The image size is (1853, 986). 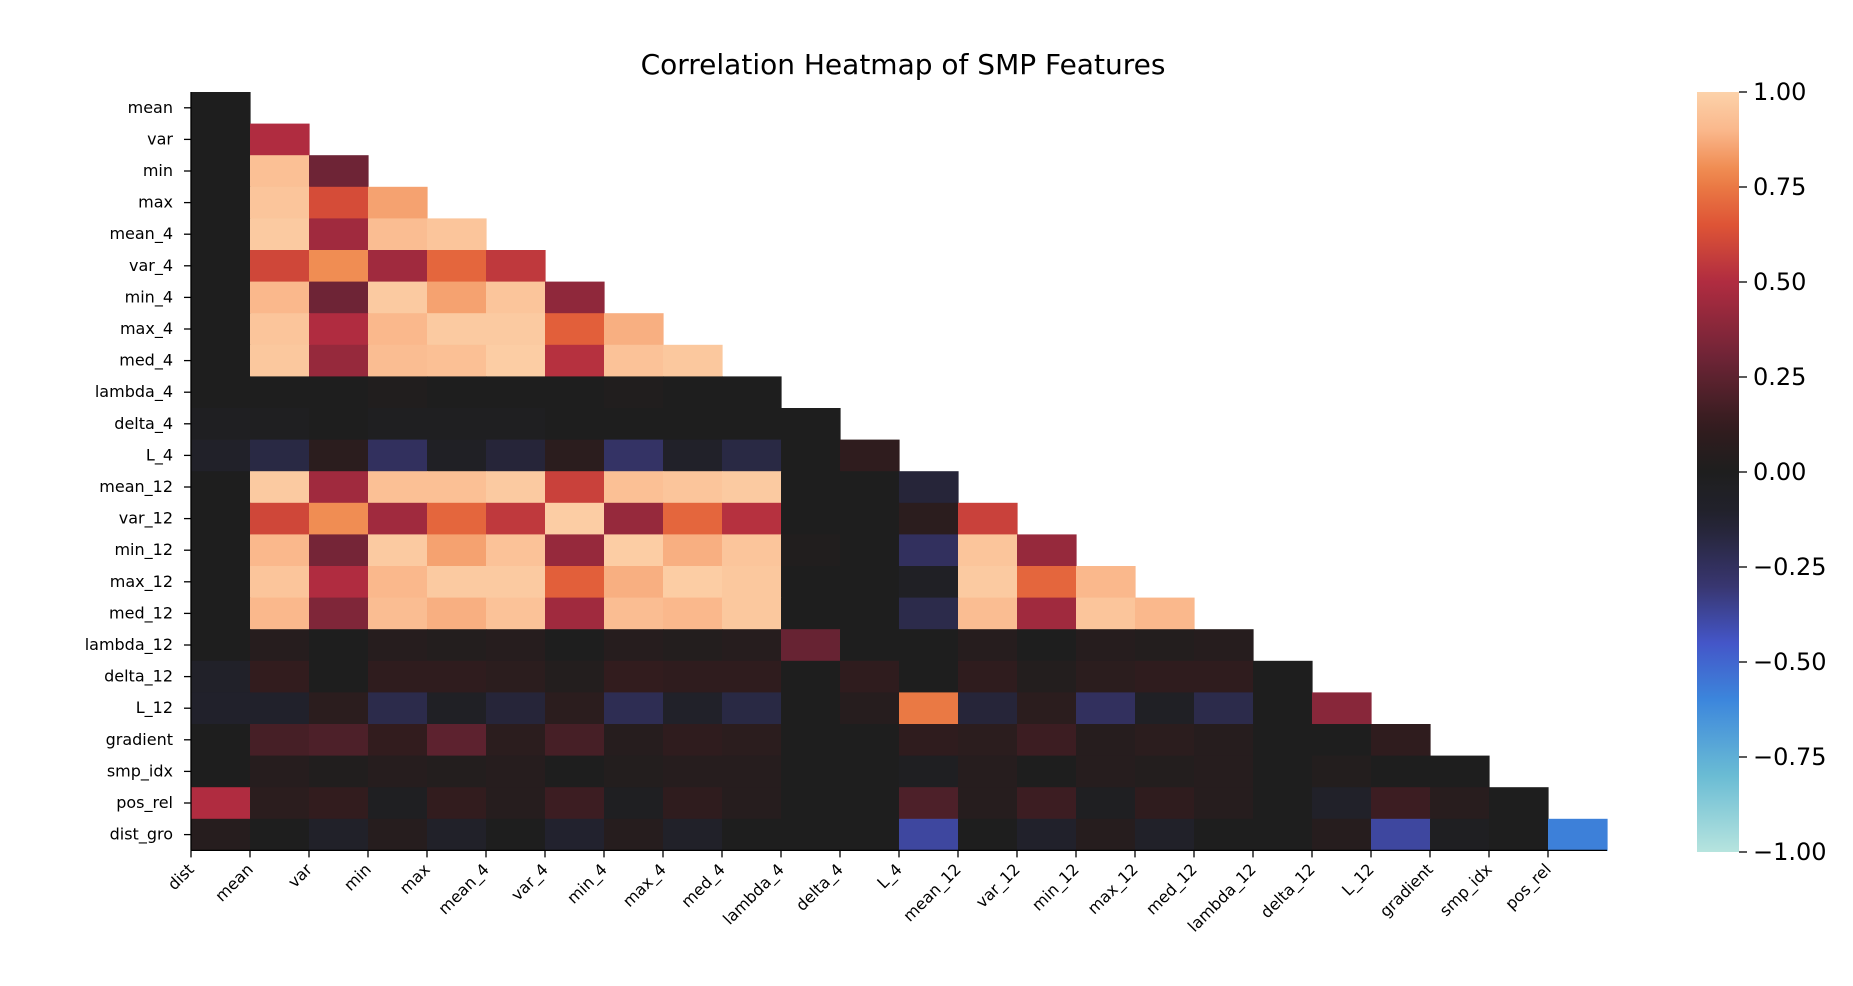 I want to click on column-label: var_12, so click(x=998, y=886).